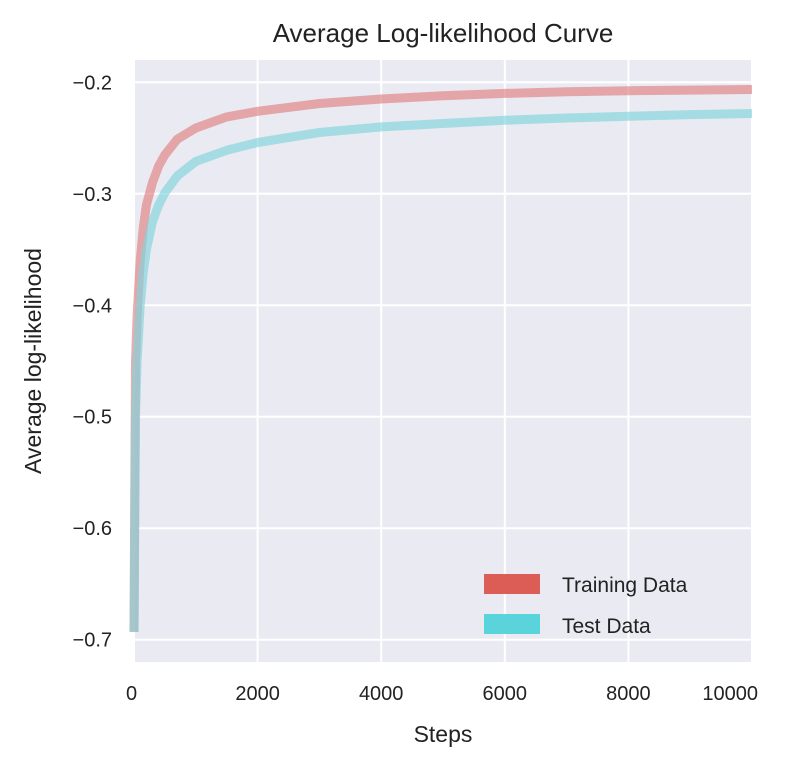 This screenshot has width=812, height=769. Describe the element at coordinates (92, 83) in the screenshot. I see `y-tick-label: −0.2` at that location.